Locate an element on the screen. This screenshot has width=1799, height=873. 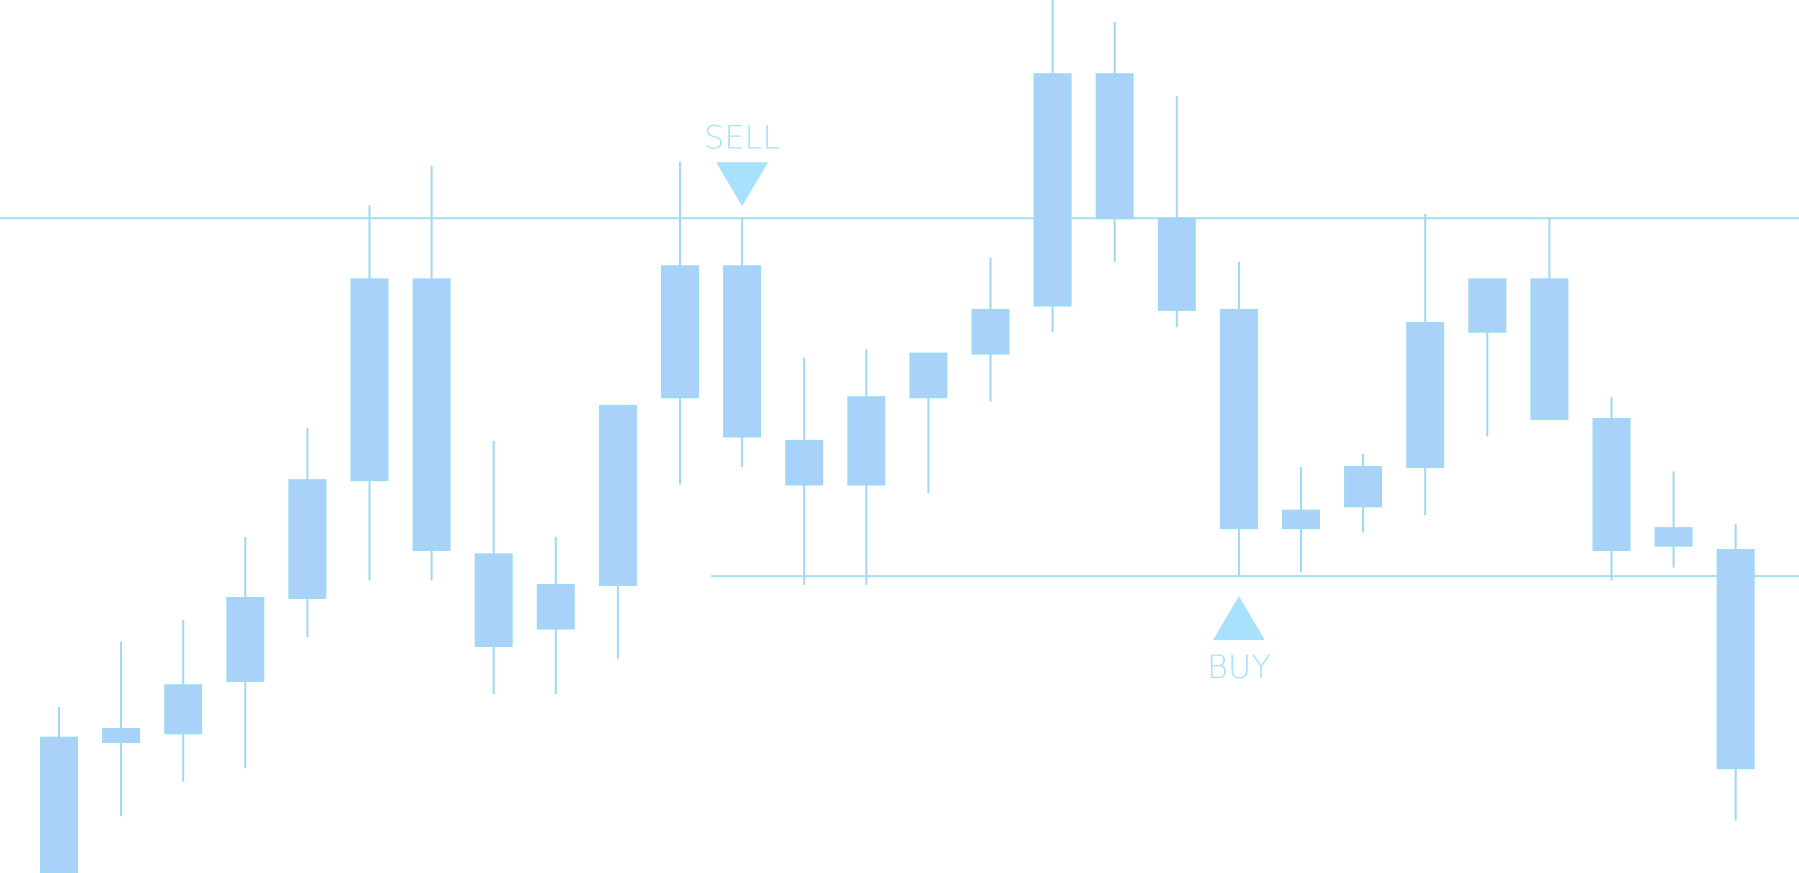
buy-signal: BUY is located at coordinates (1239, 641).